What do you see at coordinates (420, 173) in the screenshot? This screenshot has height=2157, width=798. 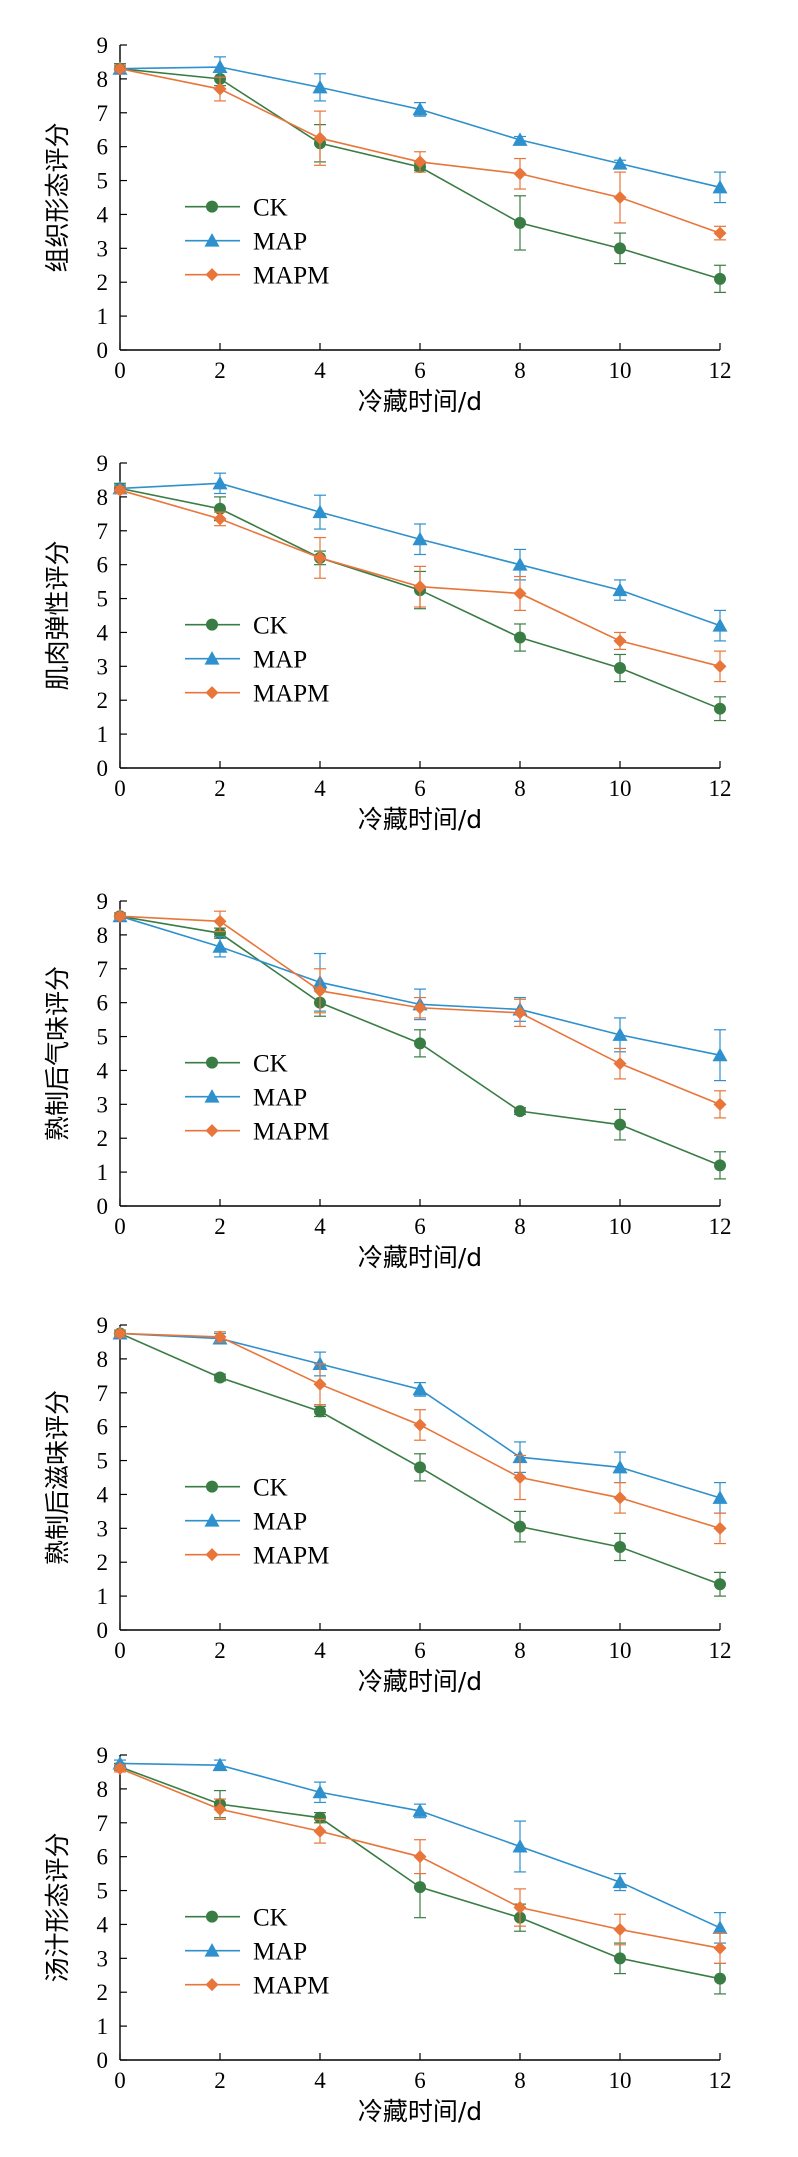 I see `series-line-ck` at bounding box center [420, 173].